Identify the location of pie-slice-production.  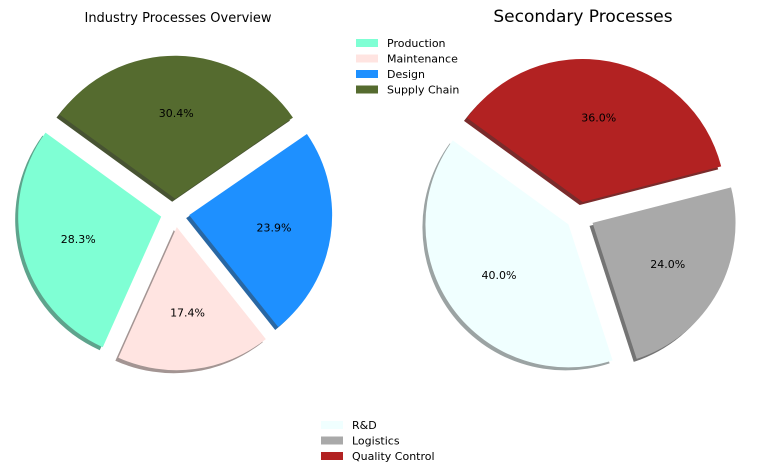
(90, 240).